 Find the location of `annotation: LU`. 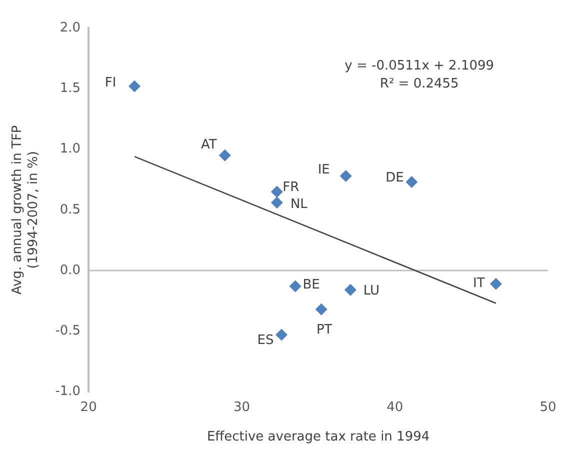

annotation: LU is located at coordinates (371, 290).